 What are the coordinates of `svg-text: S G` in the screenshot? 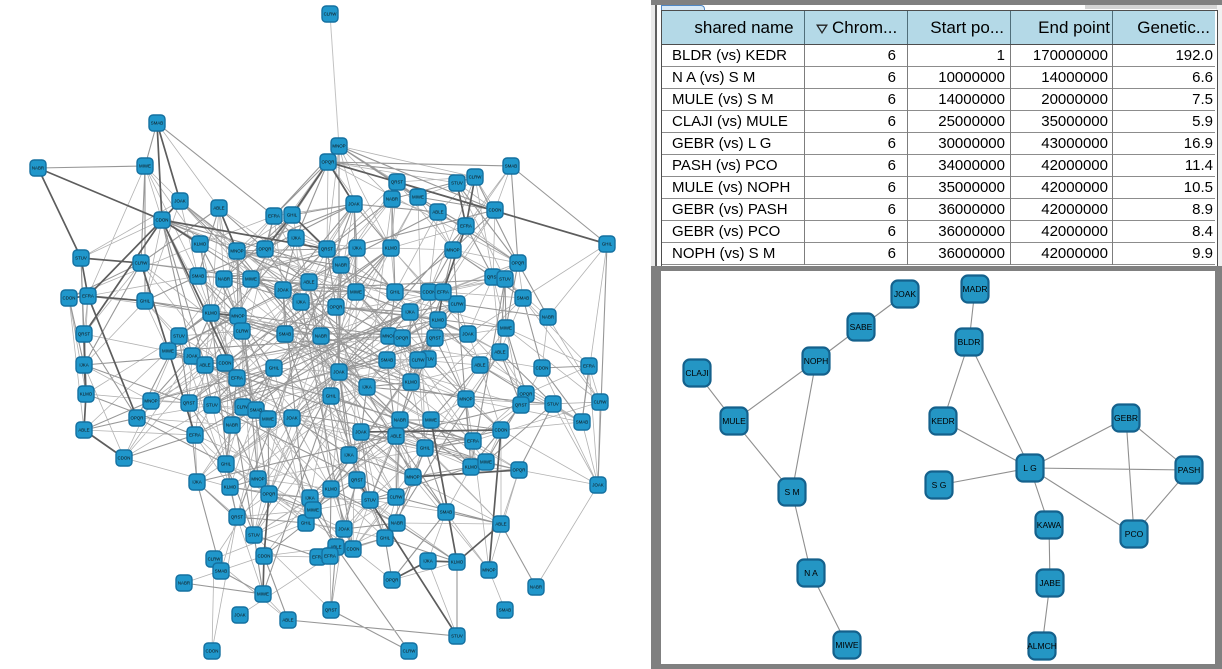 It's located at (939, 485).